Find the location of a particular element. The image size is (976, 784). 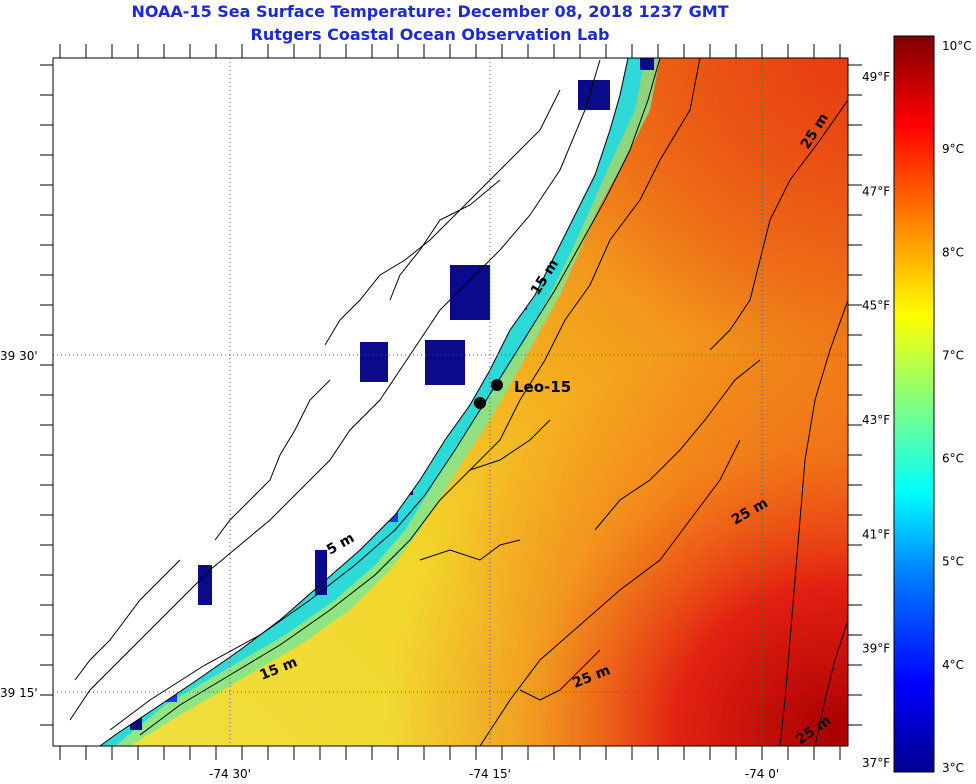

lat-label-1: 39 30' is located at coordinates (19, 356).